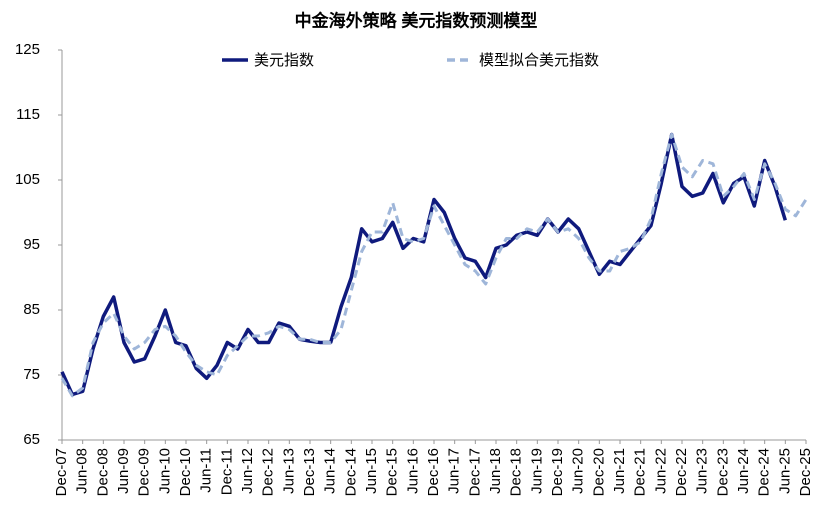 The image size is (831, 522). Describe the element at coordinates (371, 471) in the screenshot. I see `x-tick-label: Jun-15` at that location.